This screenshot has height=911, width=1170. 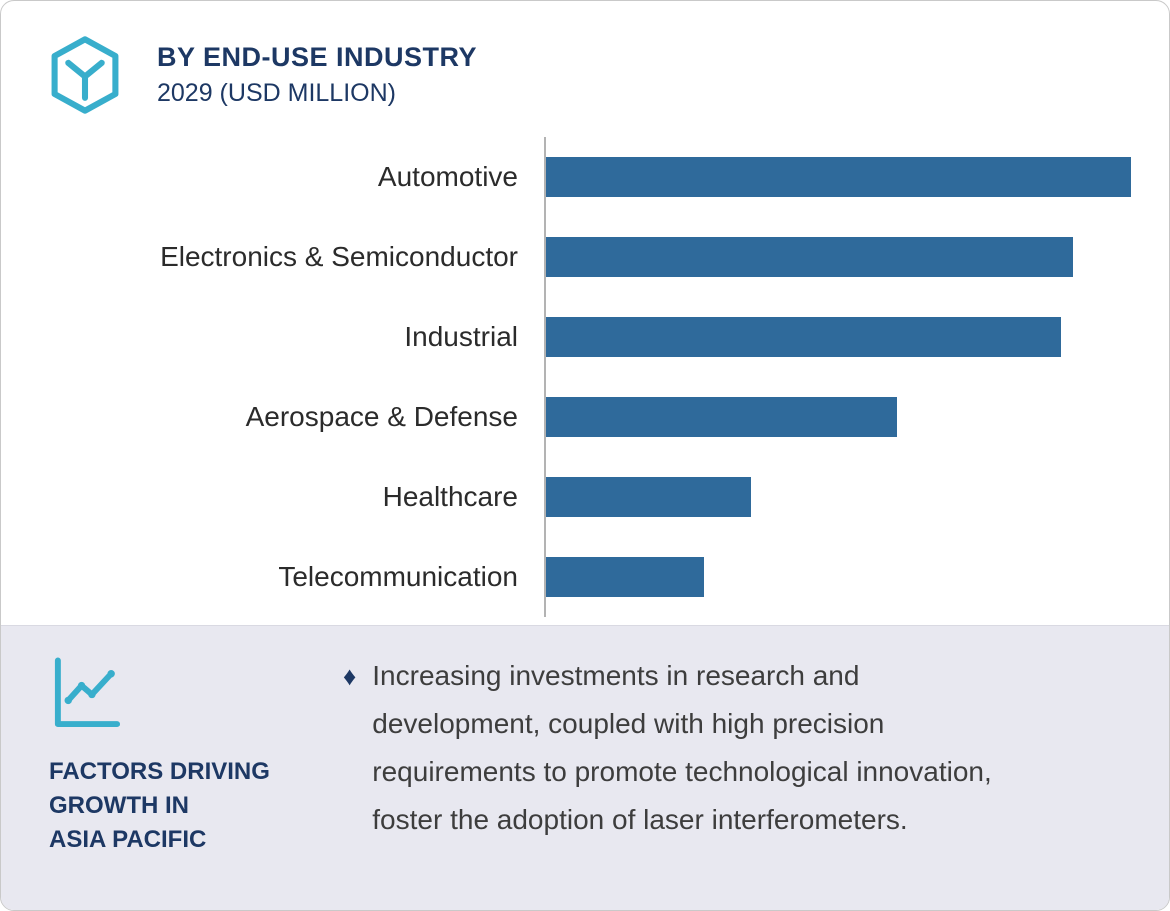 I want to click on bar-row: Aerospace & Defense, so click(x=585, y=417).